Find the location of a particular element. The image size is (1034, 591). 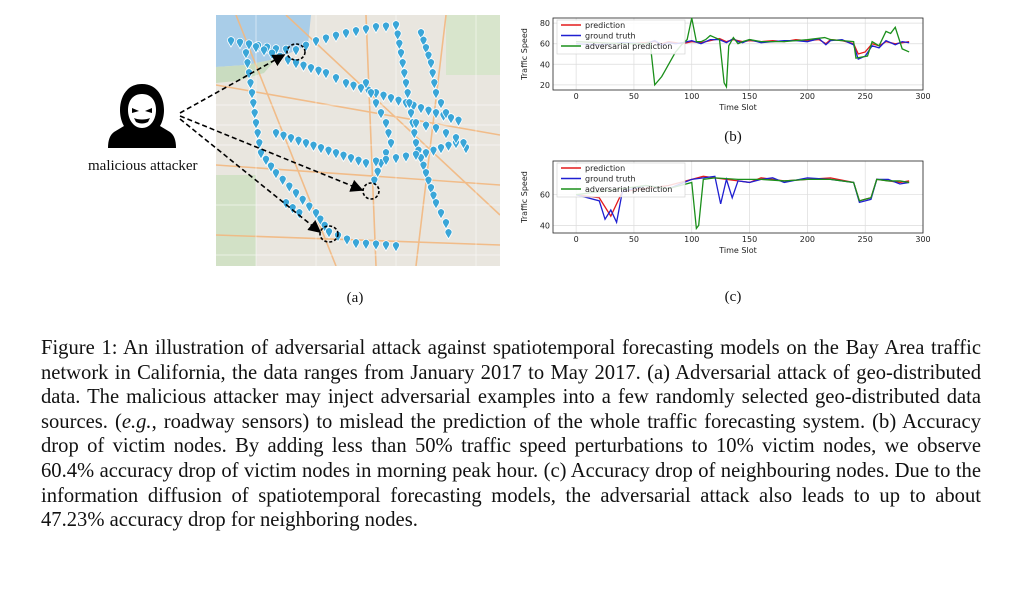

x-tick-label: 250 is located at coordinates (865, 96).